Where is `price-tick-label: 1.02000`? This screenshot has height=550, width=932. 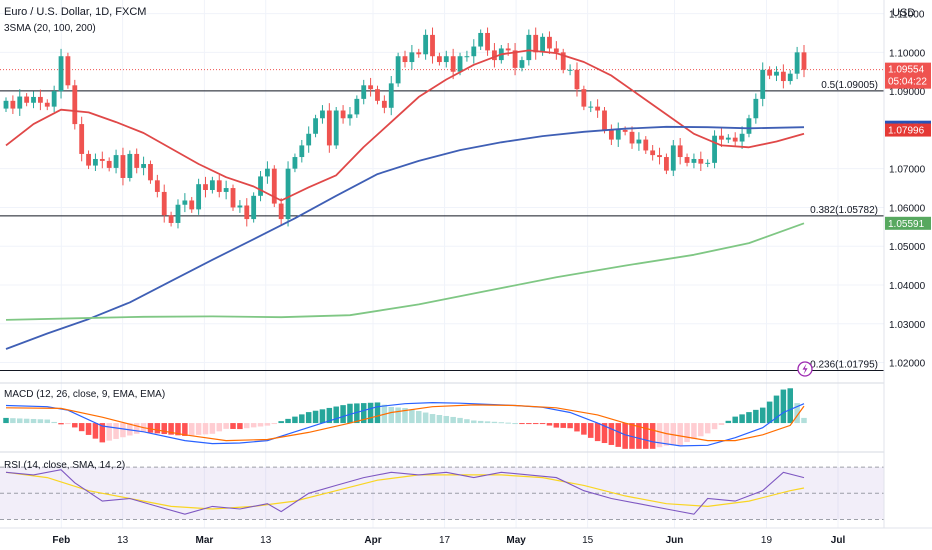
price-tick-label: 1.02000 is located at coordinates (907, 364).